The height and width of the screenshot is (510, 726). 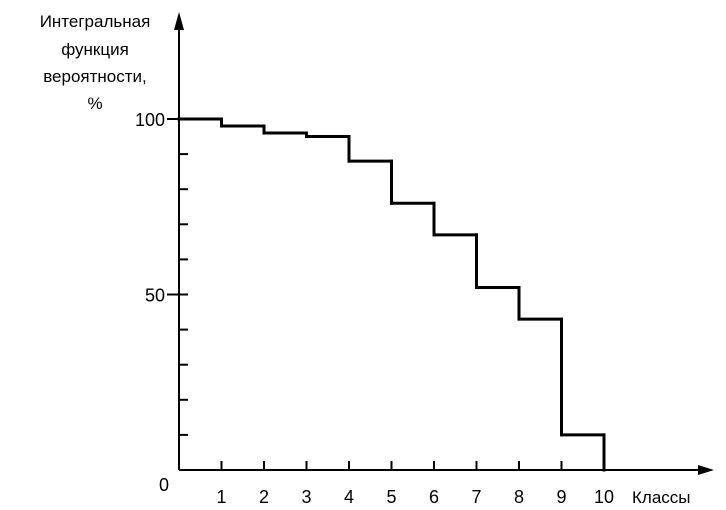 I want to click on x-tick-label: 8, so click(x=519, y=497).